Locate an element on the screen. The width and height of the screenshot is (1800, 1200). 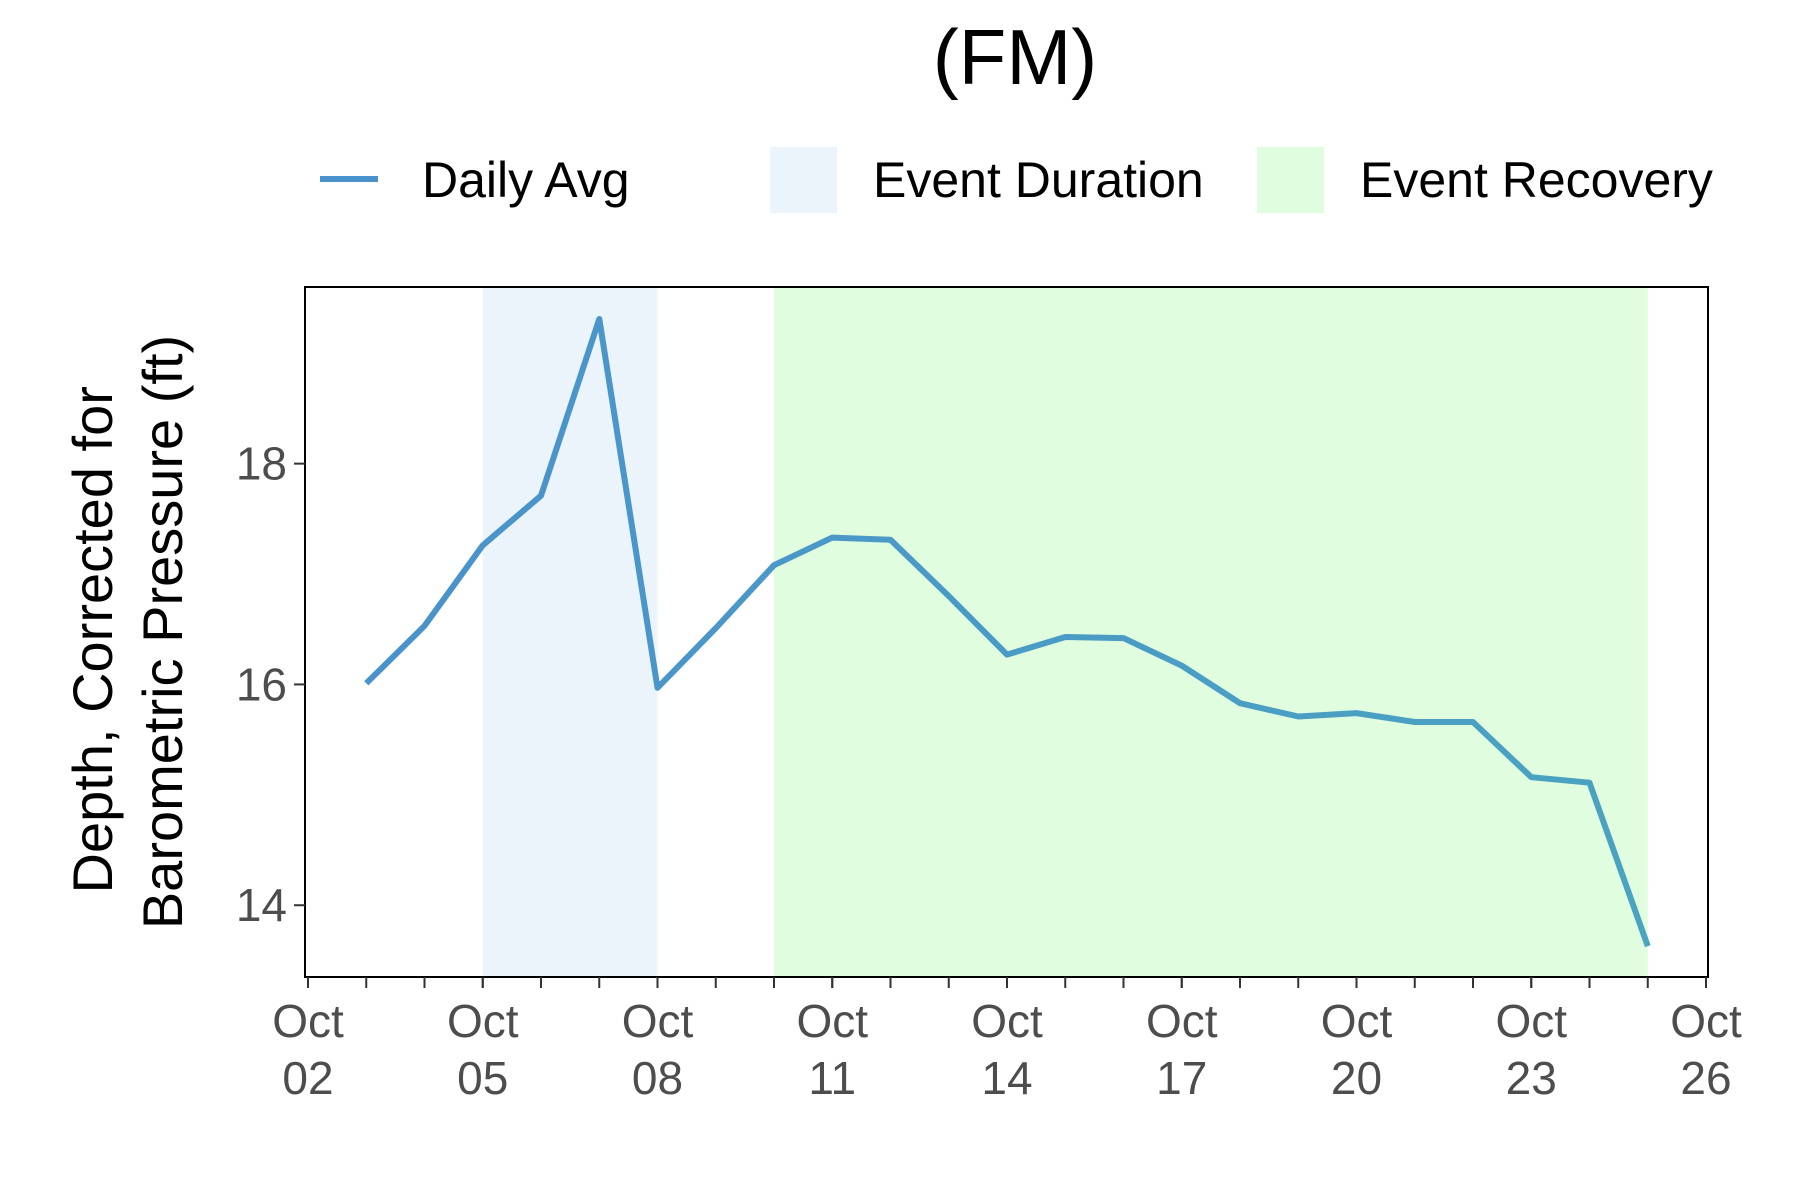
x-tick-label: Oct 05 is located at coordinates (483, 1049).